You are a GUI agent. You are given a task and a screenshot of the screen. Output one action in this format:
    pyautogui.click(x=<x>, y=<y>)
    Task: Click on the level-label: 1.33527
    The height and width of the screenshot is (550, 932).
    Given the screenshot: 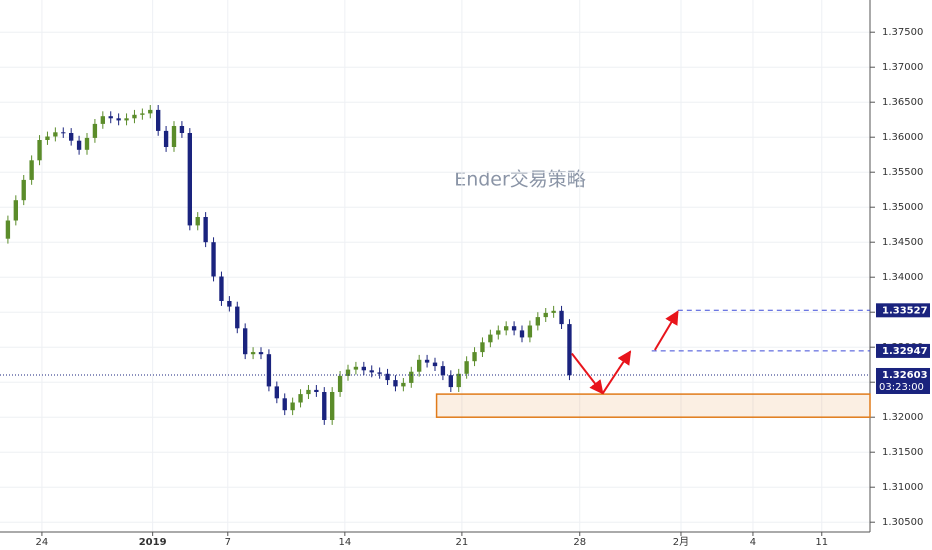 What is the action you would take?
    pyautogui.click(x=905, y=310)
    